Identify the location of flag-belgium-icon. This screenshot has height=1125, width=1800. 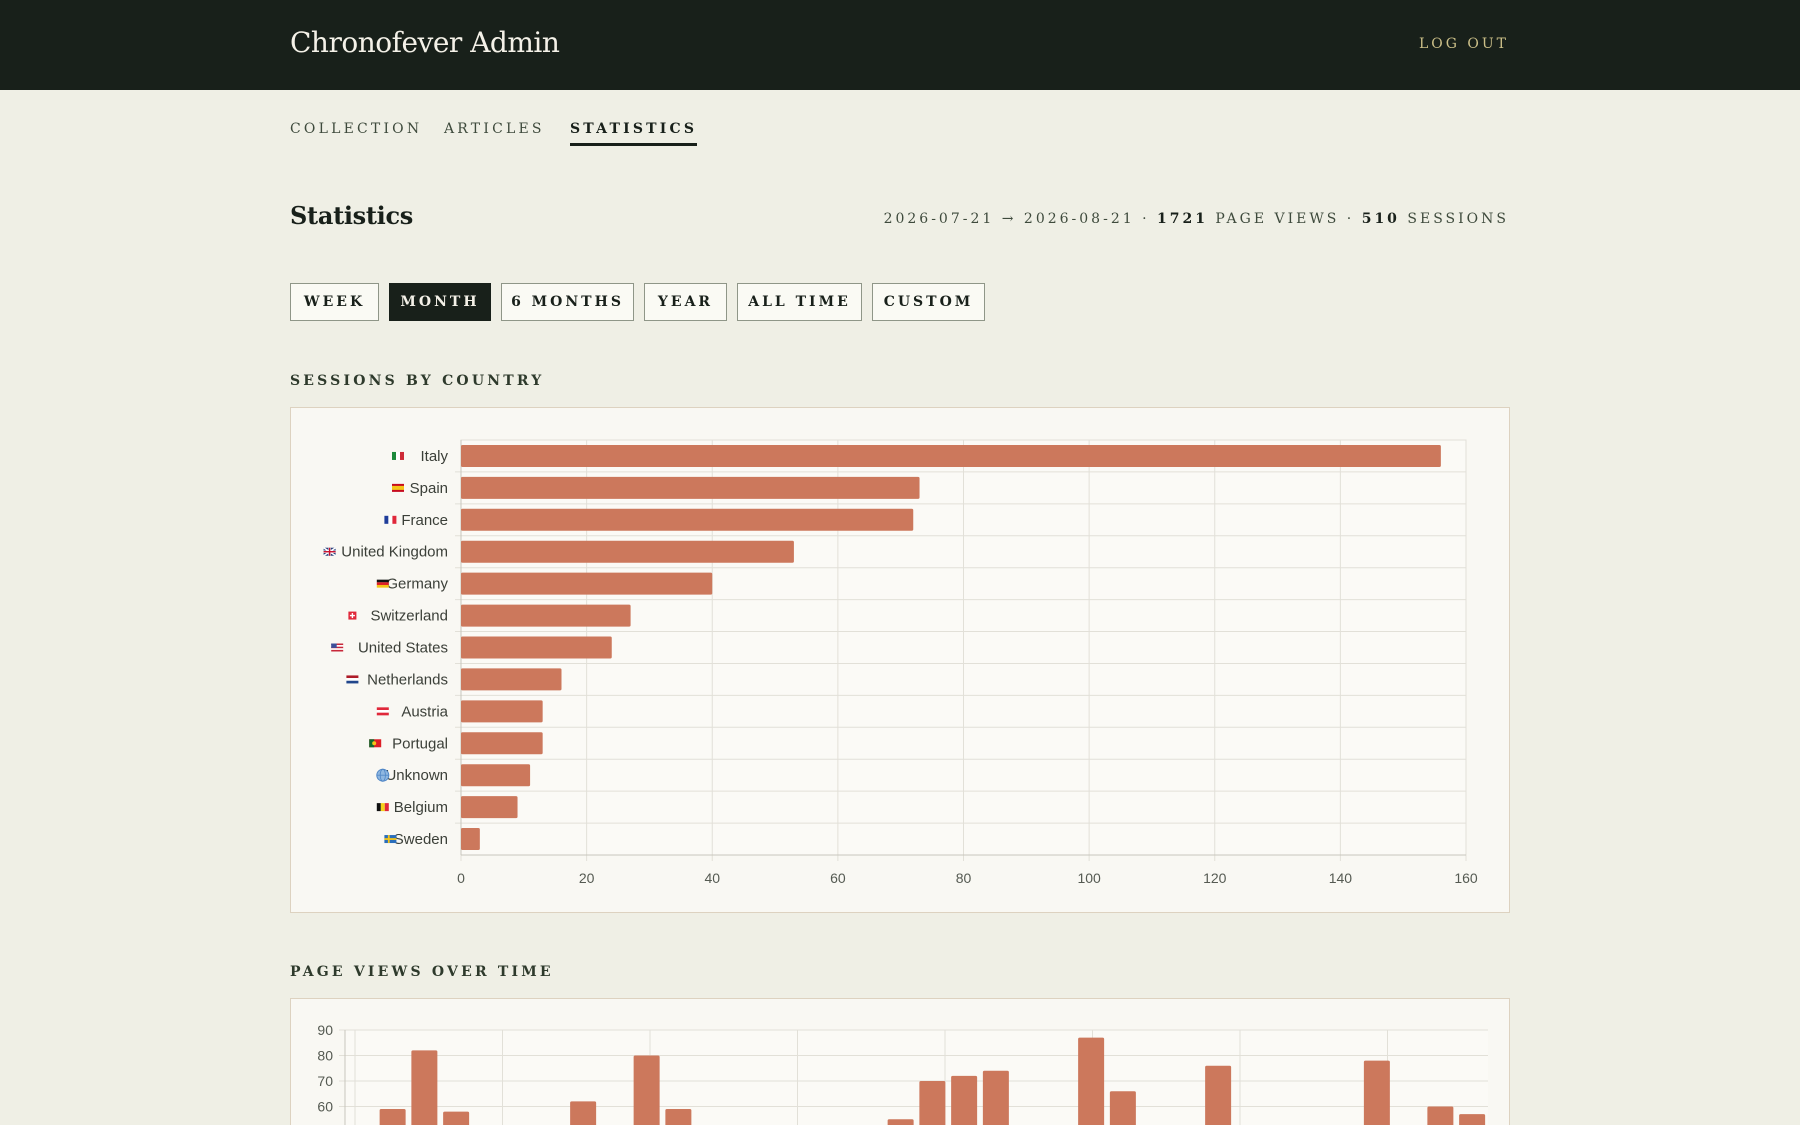
(382, 807).